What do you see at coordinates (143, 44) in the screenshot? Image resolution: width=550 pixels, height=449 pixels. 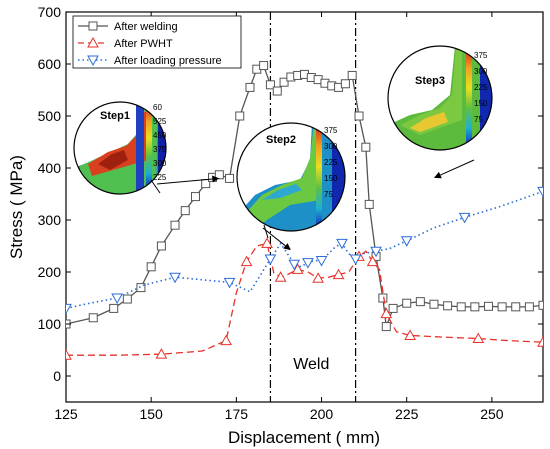 I see `legend-label-pwht: After PWHT` at bounding box center [143, 44].